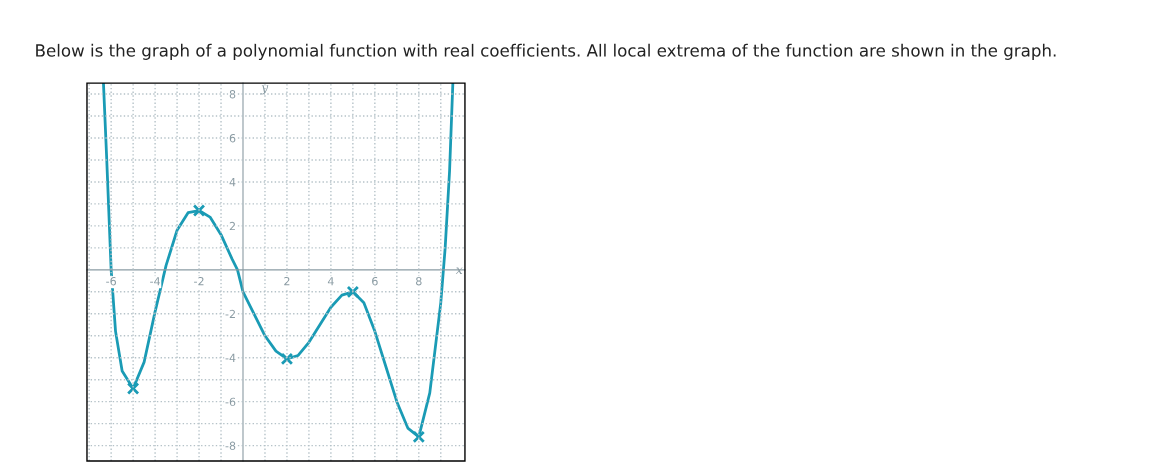 This screenshot has height=472, width=1152. What do you see at coordinates (287, 281) in the screenshot?
I see `x-tick-label: 2` at bounding box center [287, 281].